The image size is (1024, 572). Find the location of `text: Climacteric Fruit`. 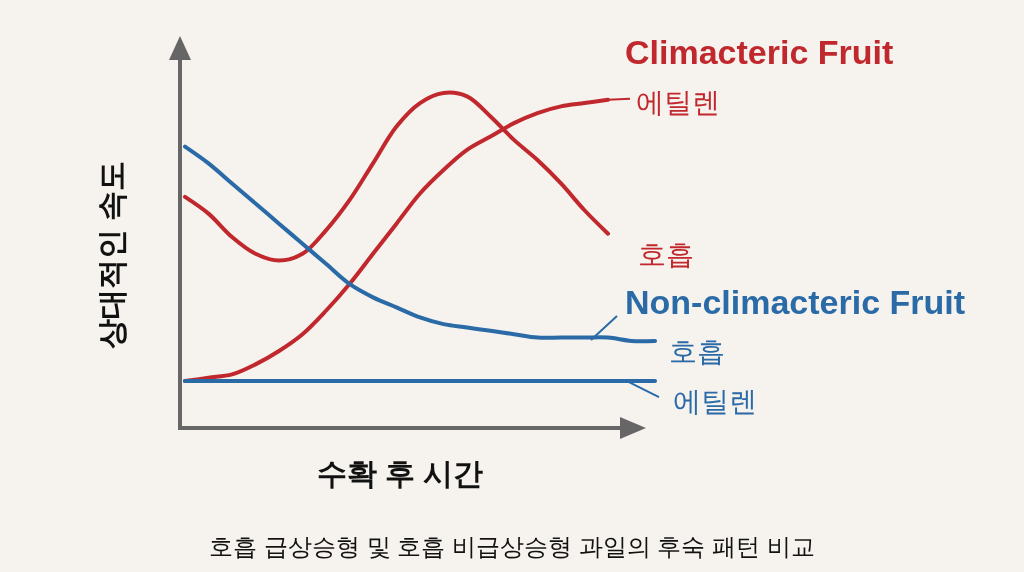

text: Climacteric Fruit is located at coordinates (759, 52).